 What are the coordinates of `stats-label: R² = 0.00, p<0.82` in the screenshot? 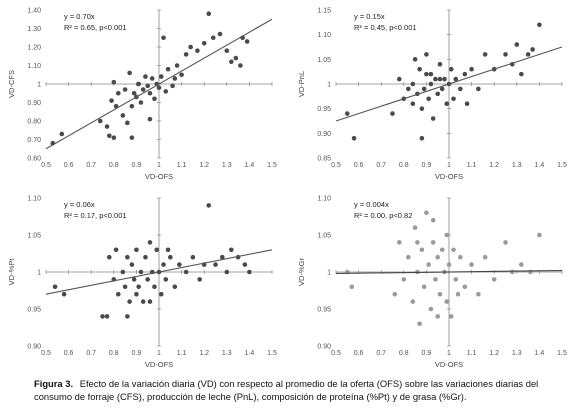 It's located at (383, 215).